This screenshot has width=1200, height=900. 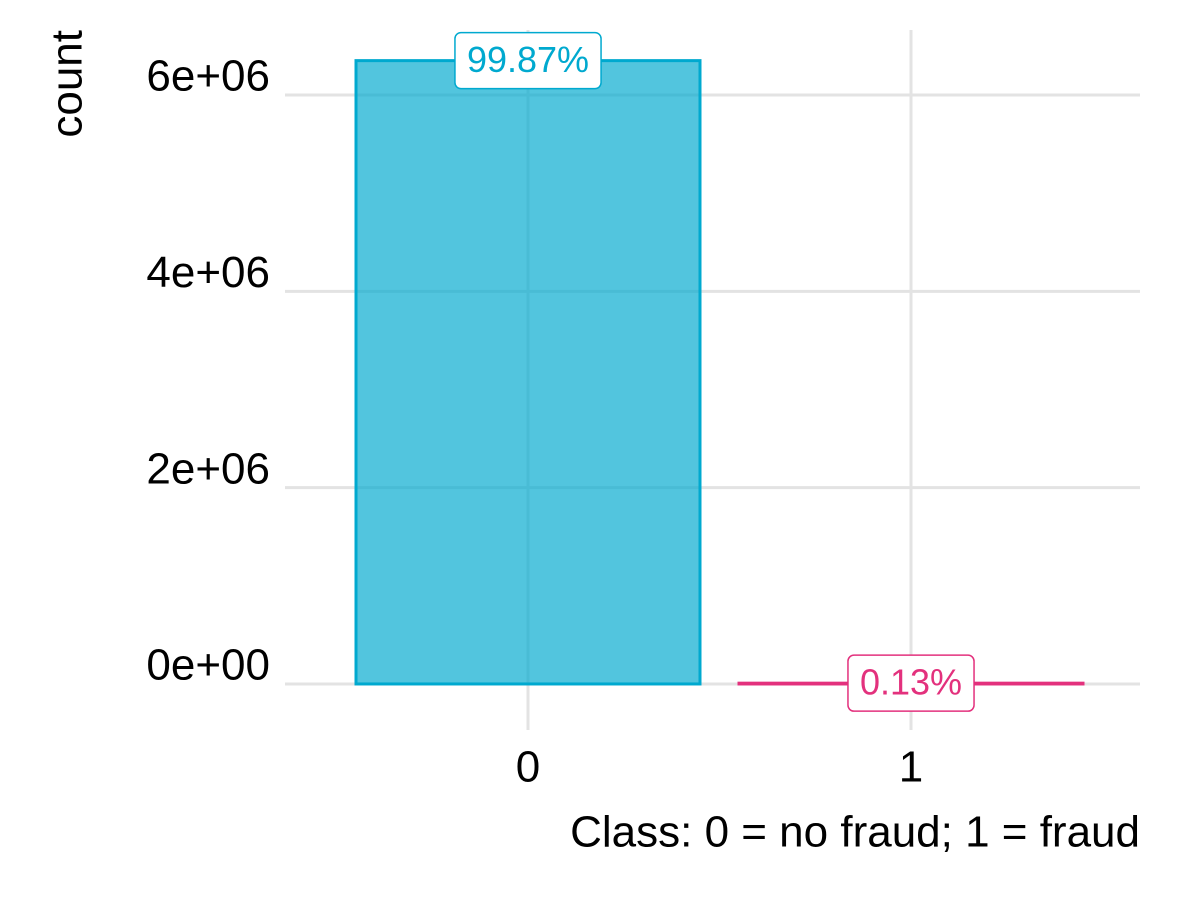 What do you see at coordinates (528, 767) in the screenshot?
I see `x-tick-label: 0` at bounding box center [528, 767].